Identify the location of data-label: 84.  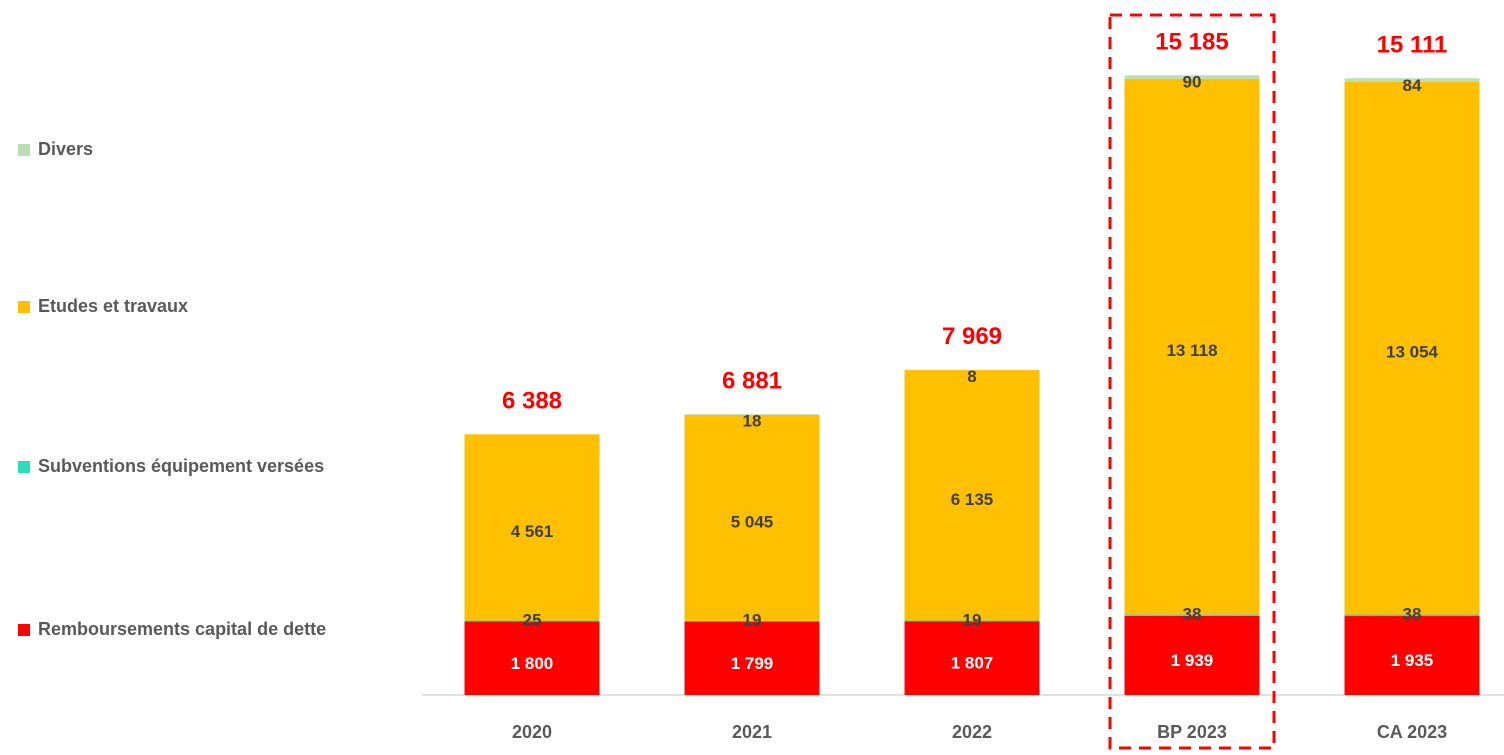
(1412, 85).